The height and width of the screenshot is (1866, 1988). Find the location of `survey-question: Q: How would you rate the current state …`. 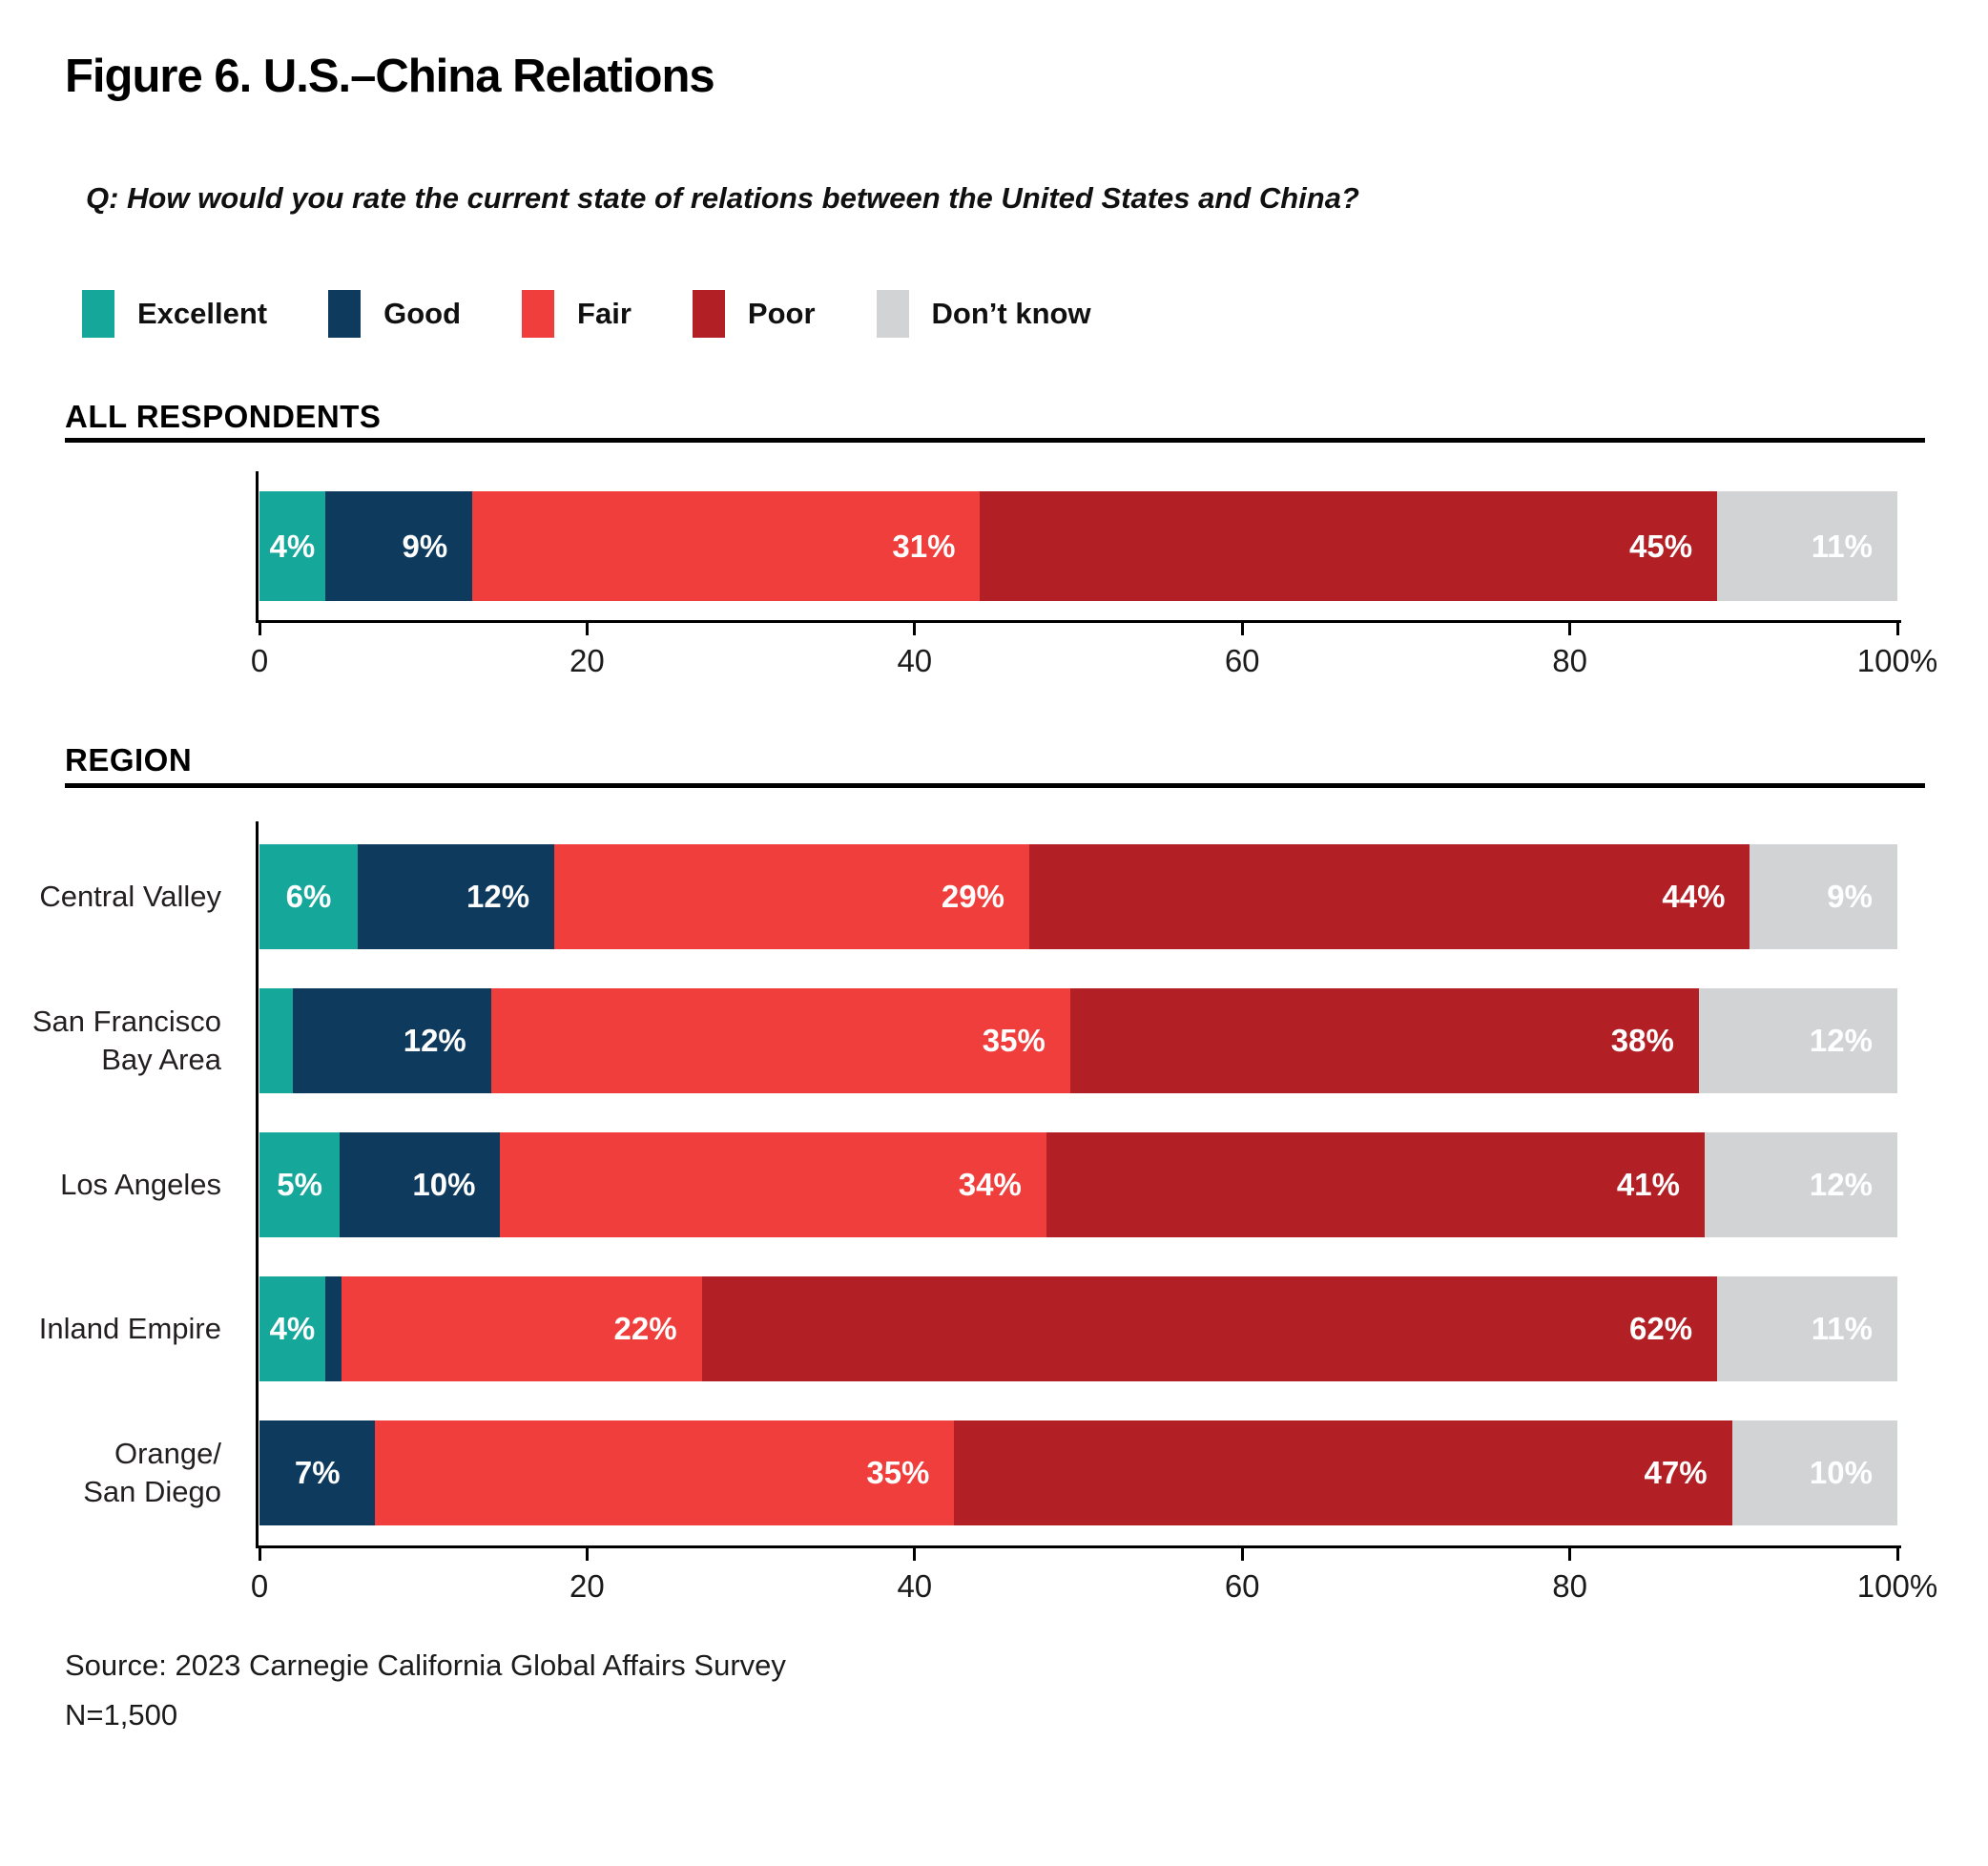

survey-question: Q: How would you rate the current state … is located at coordinates (723, 198).